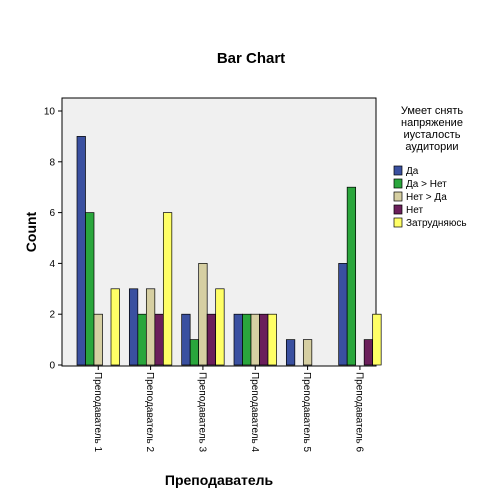 Image resolution: width=502 pixels, height=502 pixels. Describe the element at coordinates (52, 264) in the screenshot. I see `y-tick-label: 4` at that location.